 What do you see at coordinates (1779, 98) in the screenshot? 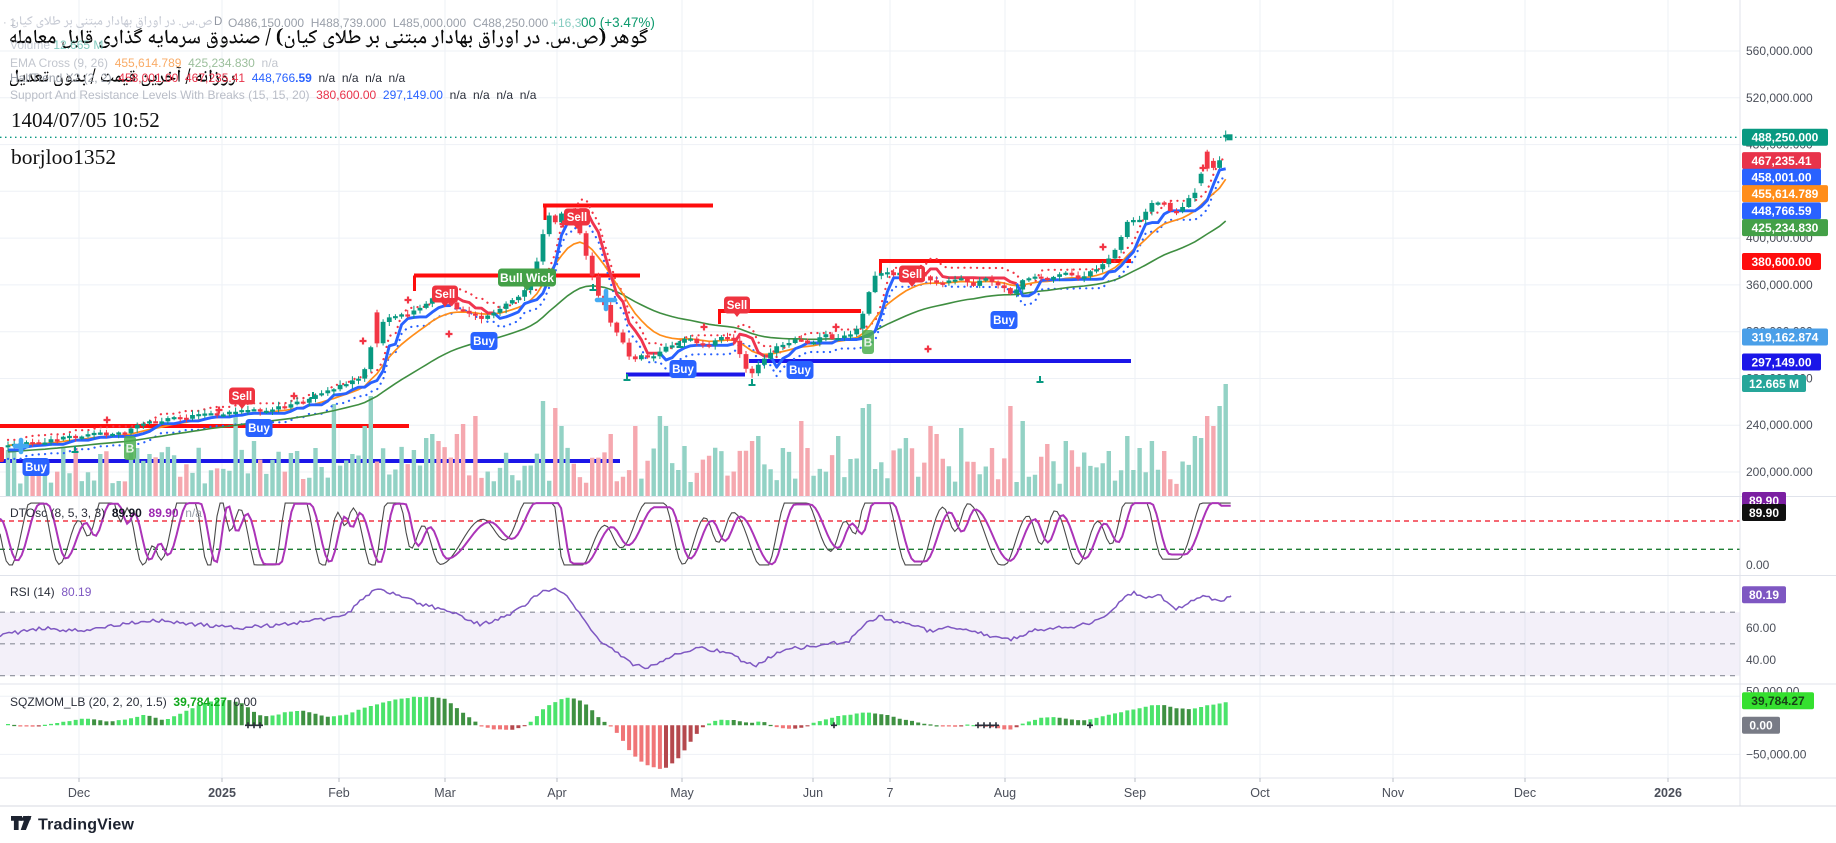
I see `svg-text: 520,000.000` at bounding box center [1779, 98].